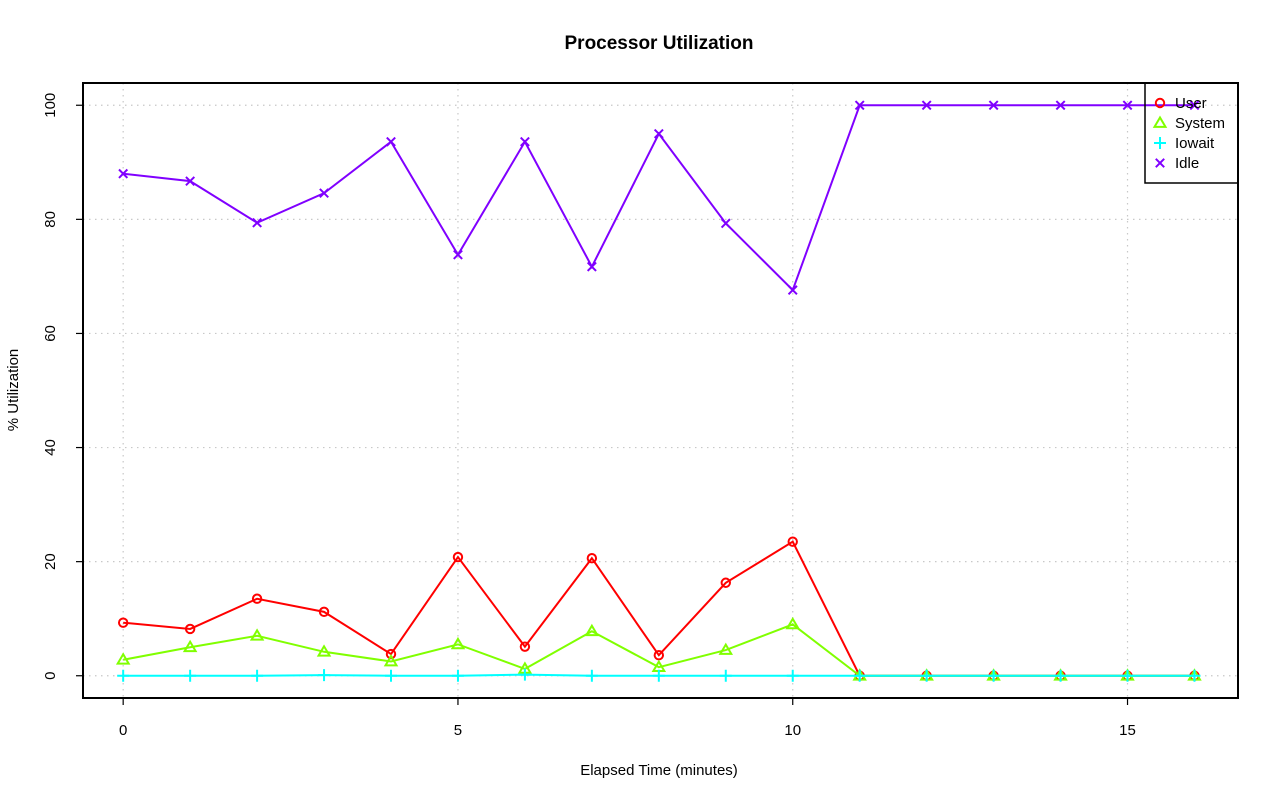  What do you see at coordinates (50, 447) in the screenshot?
I see `y-tick-label: 40` at bounding box center [50, 447].